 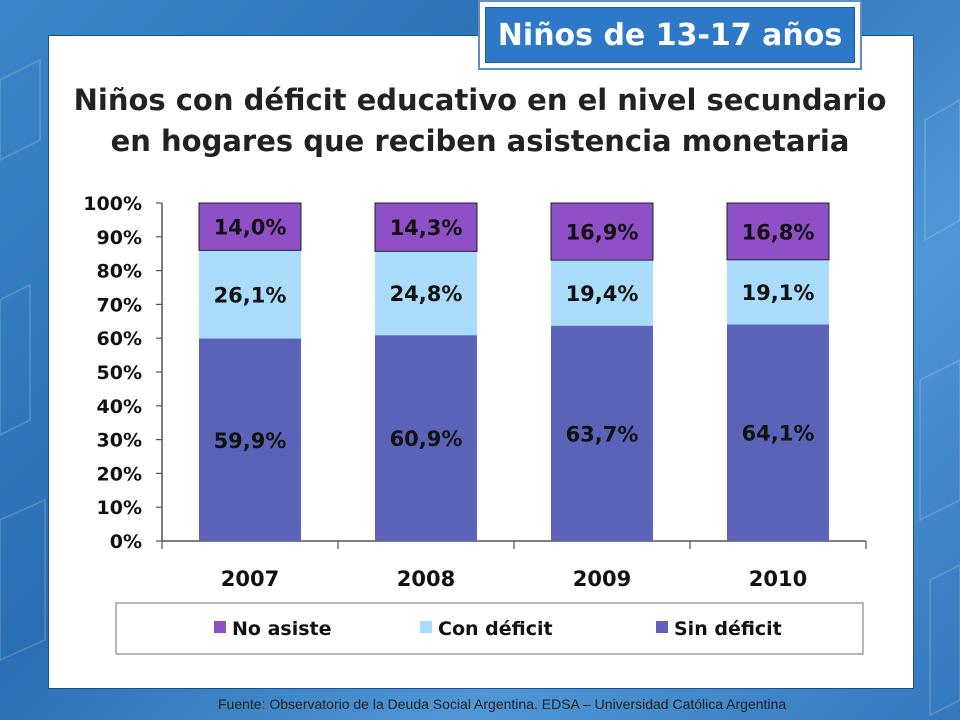 What do you see at coordinates (119, 441) in the screenshot?
I see `y-tick-label: 30%` at bounding box center [119, 441].